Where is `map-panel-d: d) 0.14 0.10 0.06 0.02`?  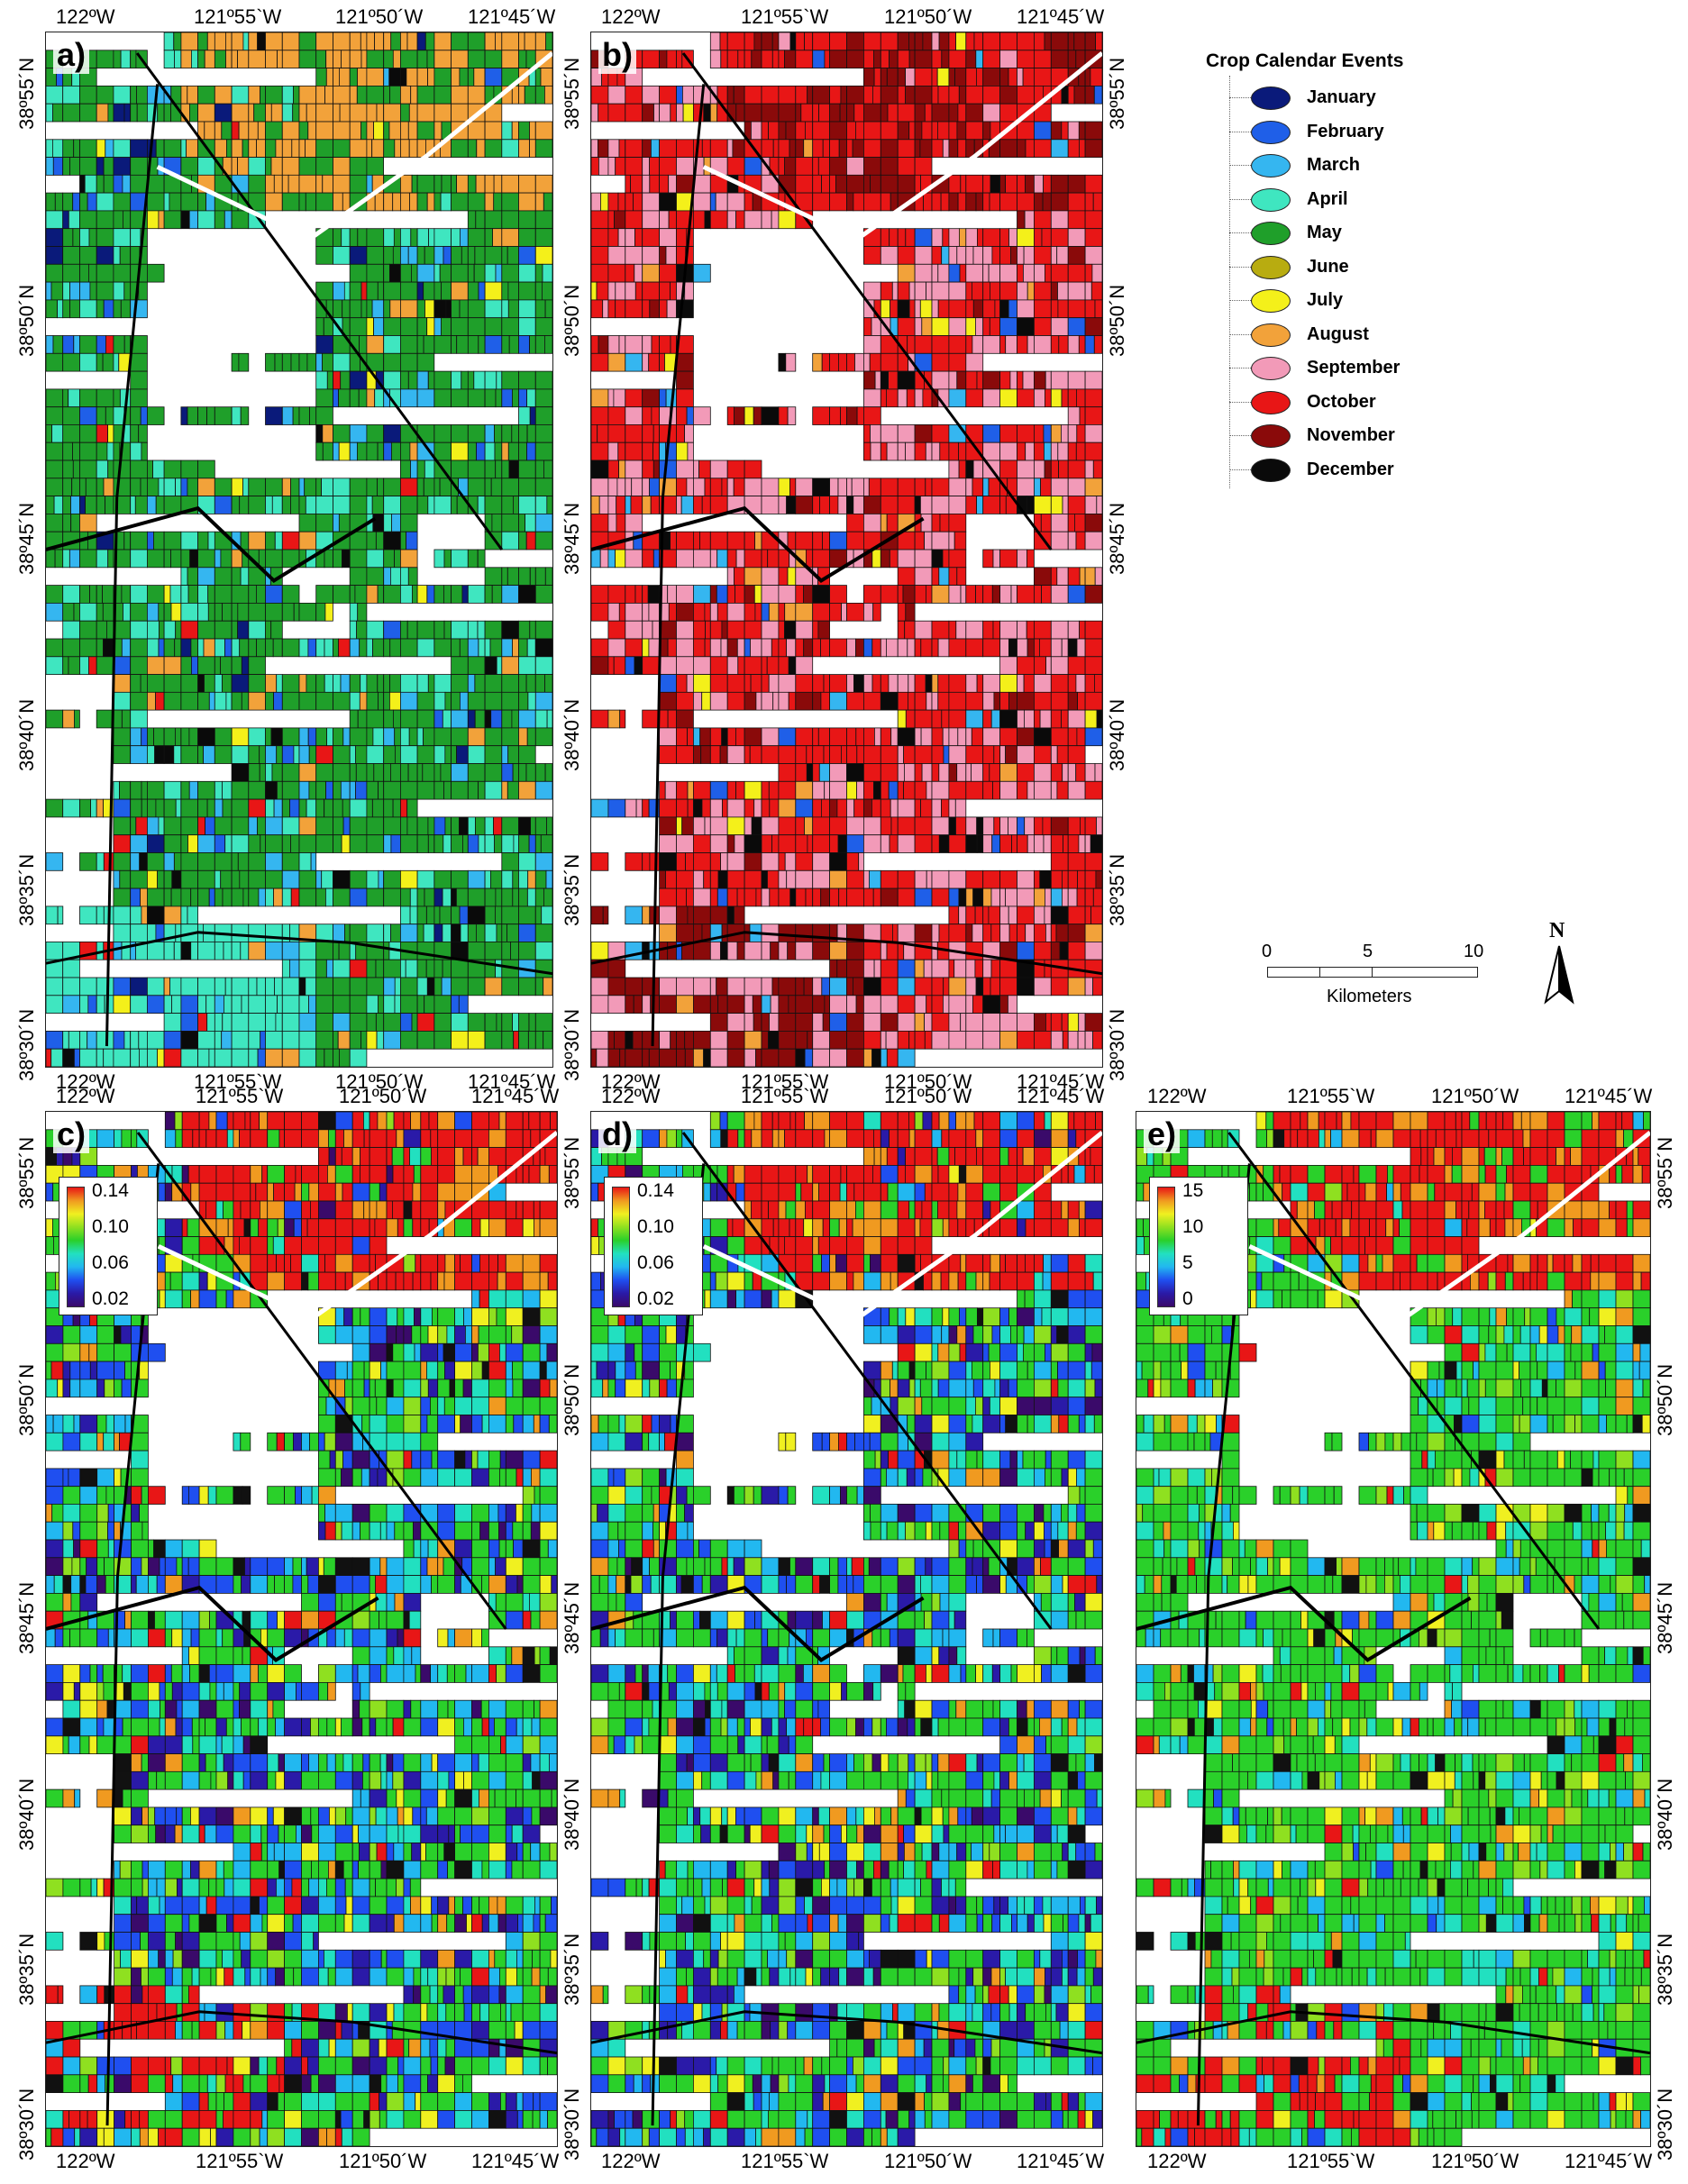
map-panel-d: d) 0.14 0.10 0.06 0.02 is located at coordinates (846, 1629).